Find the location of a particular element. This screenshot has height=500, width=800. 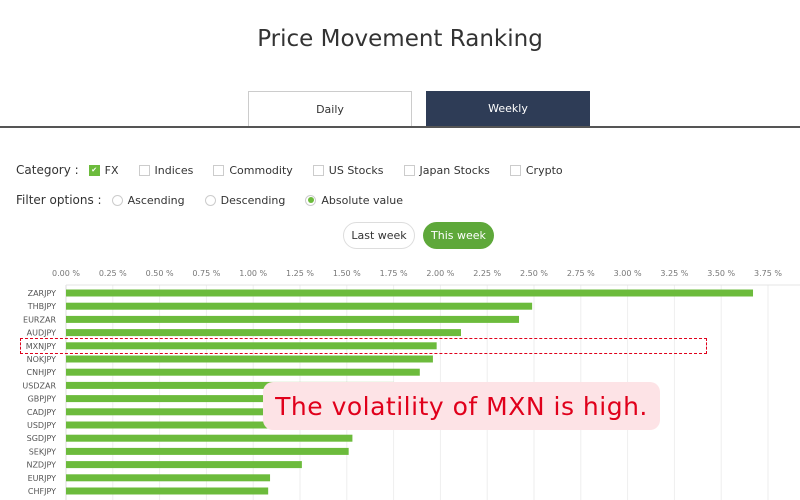

tab-divider is located at coordinates (400, 127).